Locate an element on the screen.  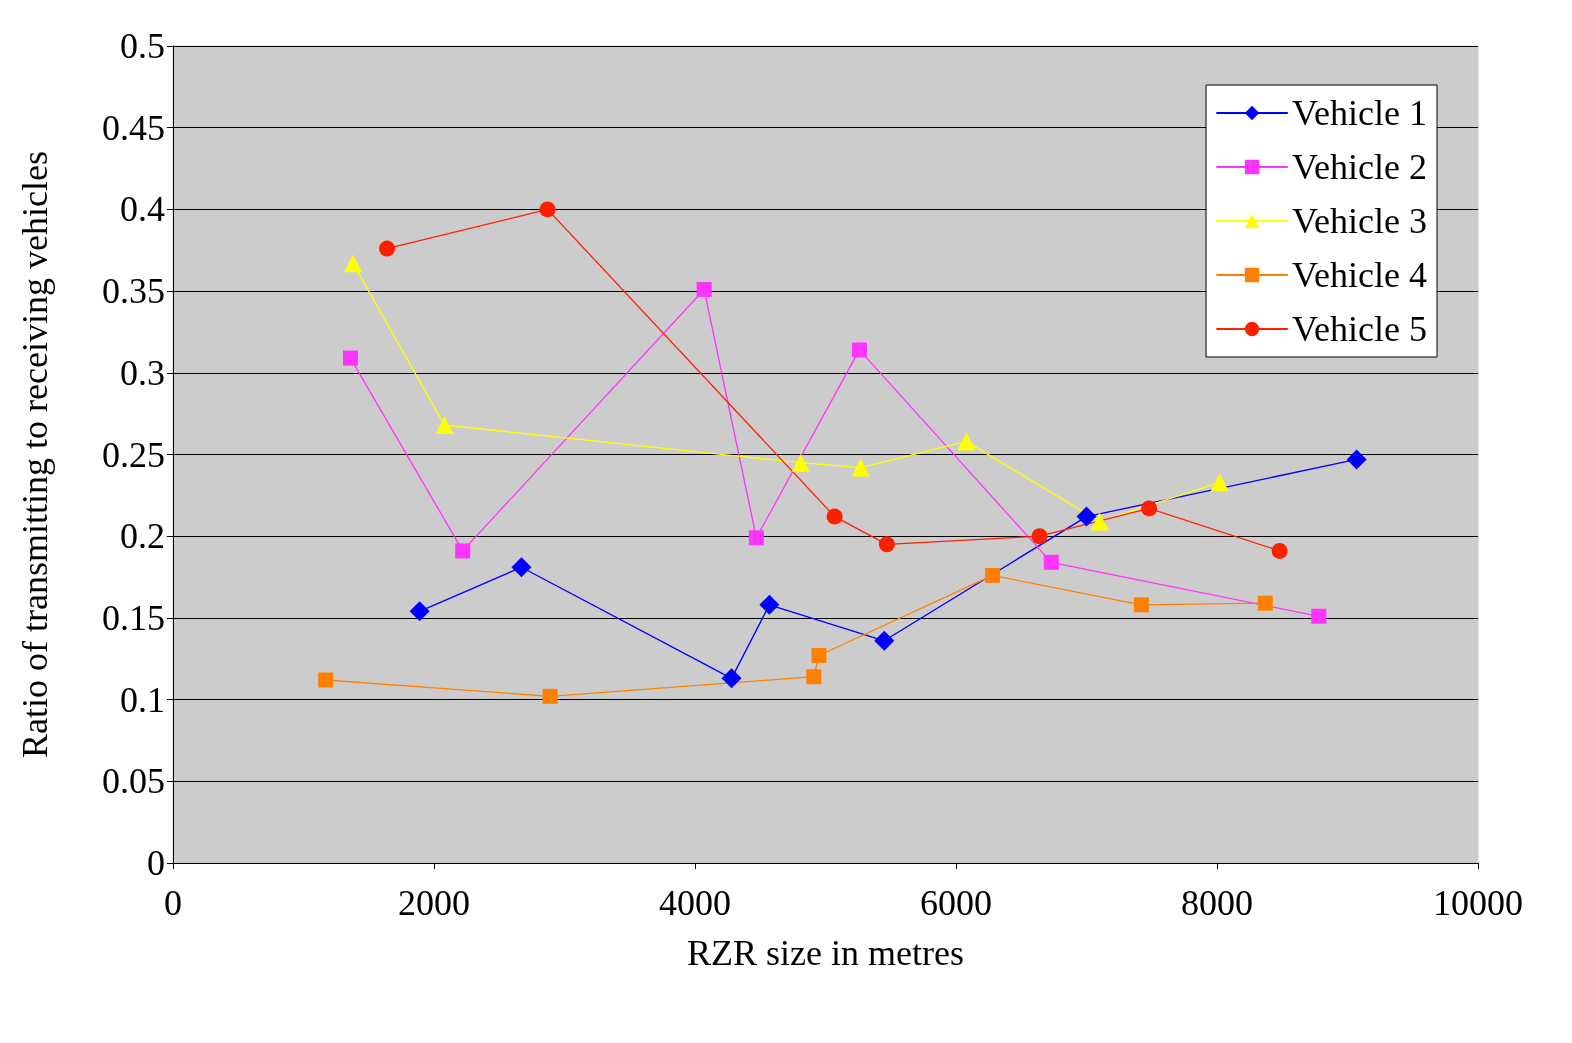
y-tick-label: 0.35 is located at coordinates (133, 291).